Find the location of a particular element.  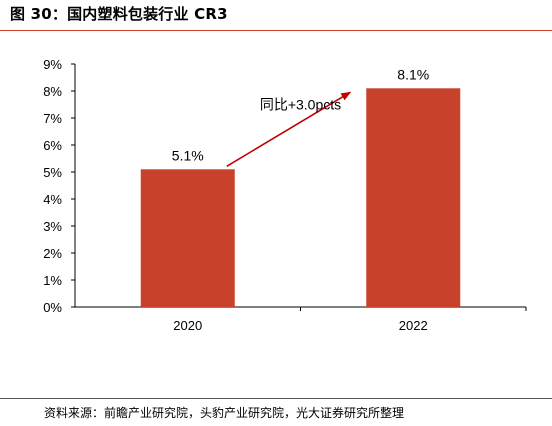

data-label: 5.1% is located at coordinates (188, 155).